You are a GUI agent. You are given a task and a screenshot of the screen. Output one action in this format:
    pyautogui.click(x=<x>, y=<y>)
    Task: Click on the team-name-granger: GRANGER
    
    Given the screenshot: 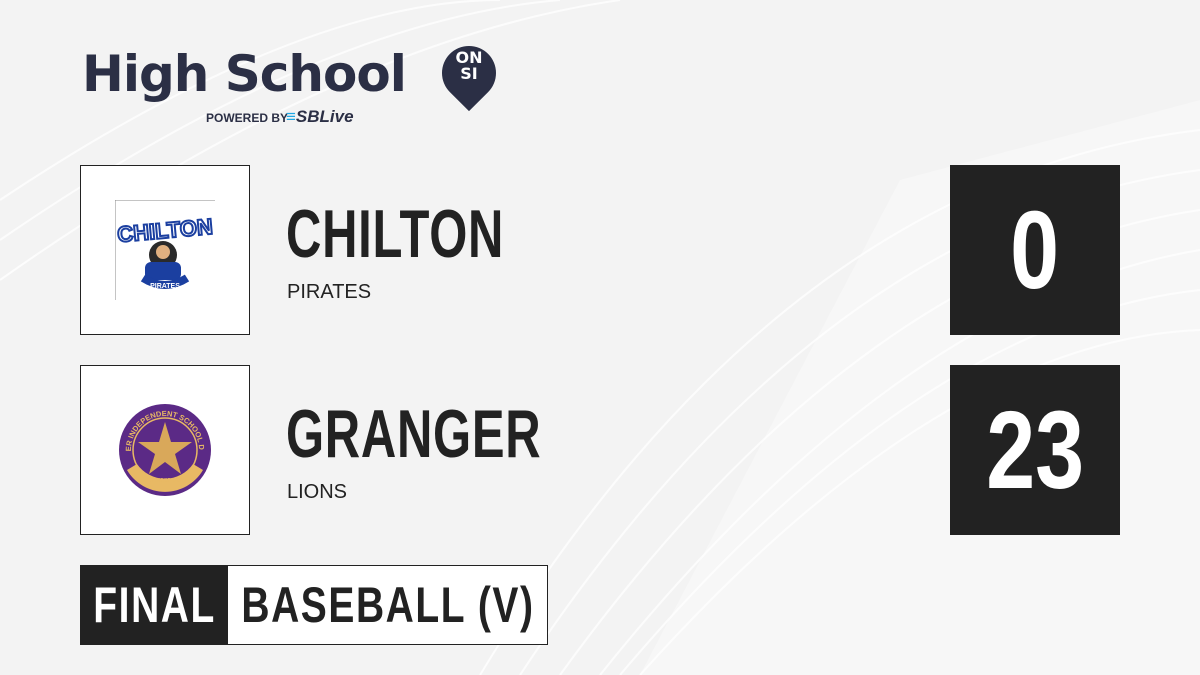 What is the action you would take?
    pyautogui.click(x=414, y=434)
    